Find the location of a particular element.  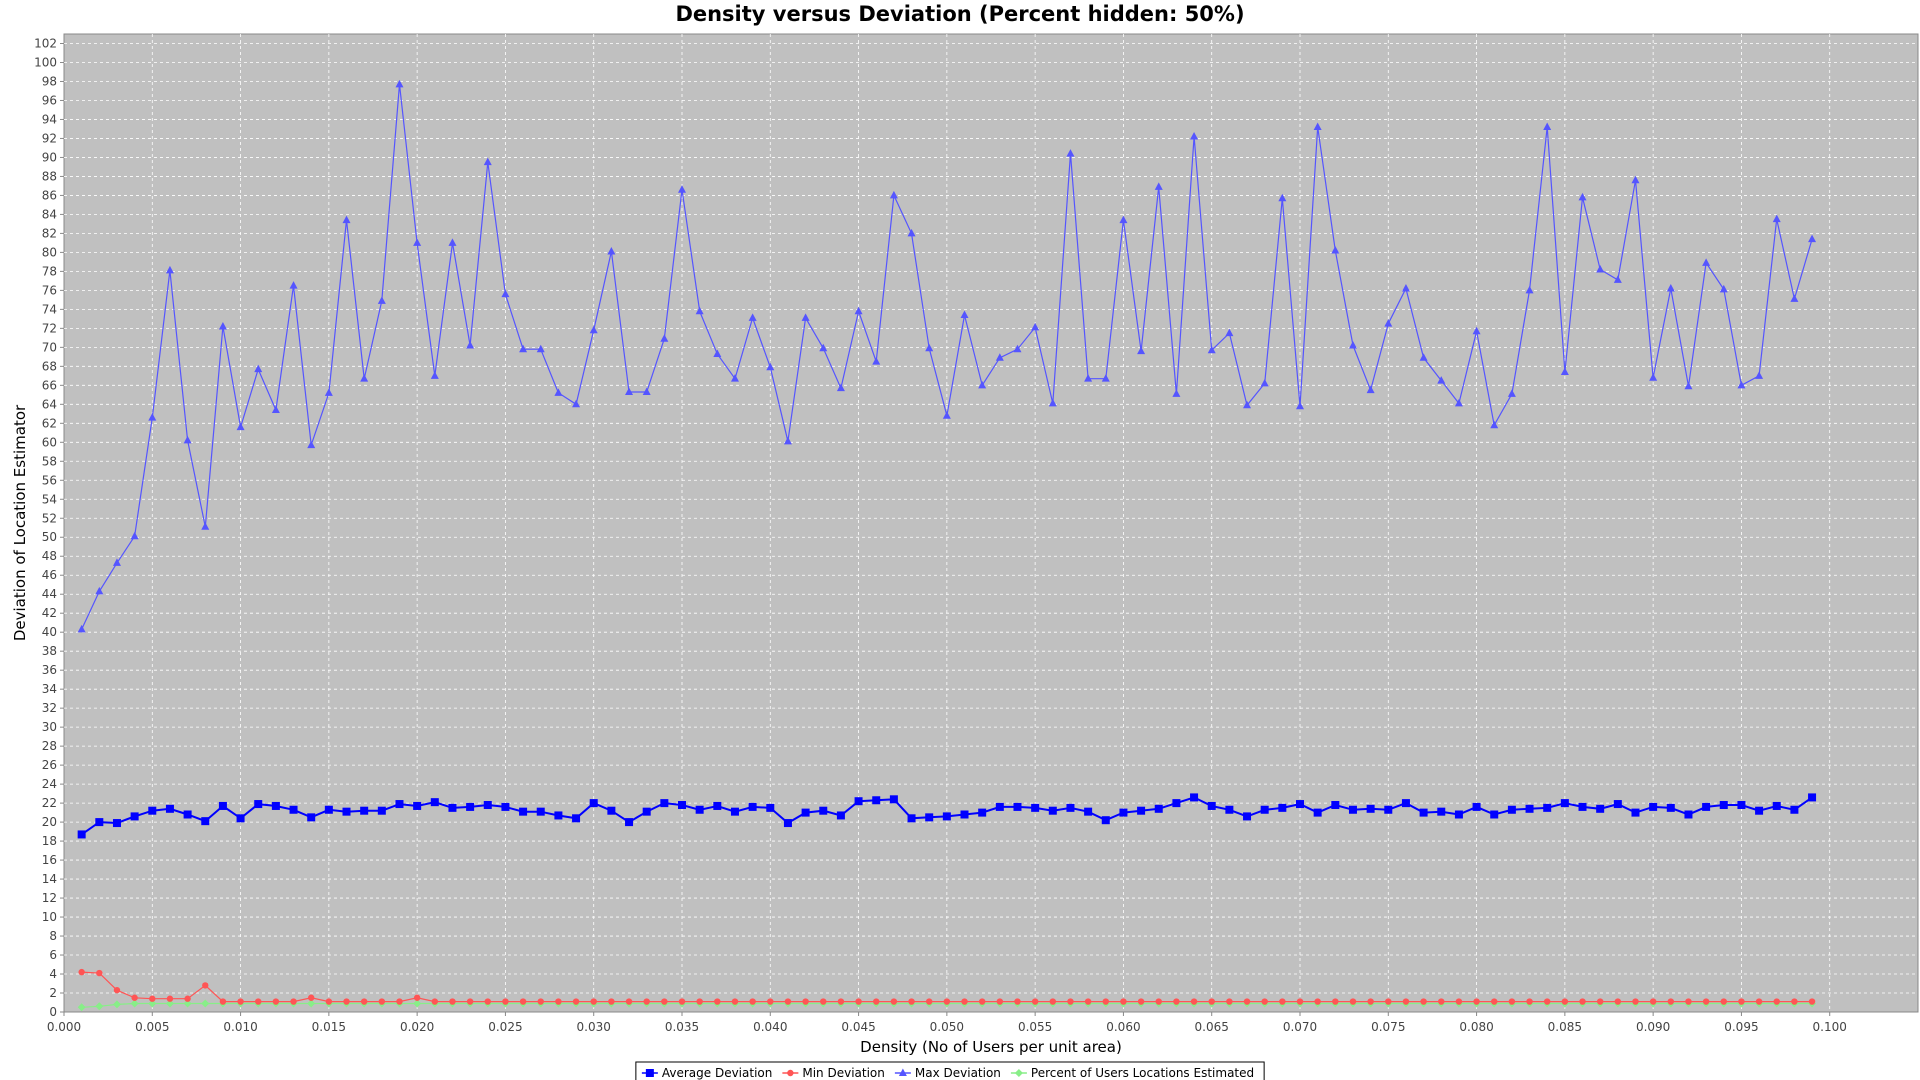

legend-label: Average Deviation is located at coordinates (717, 1073).